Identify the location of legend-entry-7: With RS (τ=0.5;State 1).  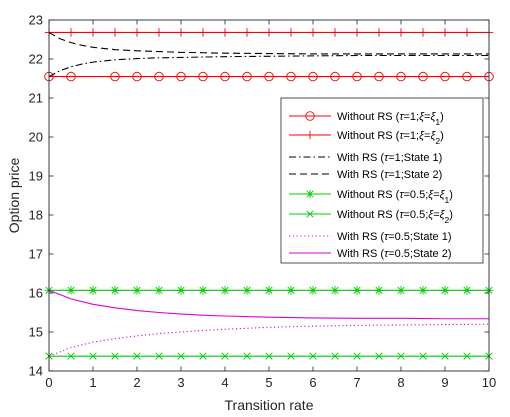
(370, 237).